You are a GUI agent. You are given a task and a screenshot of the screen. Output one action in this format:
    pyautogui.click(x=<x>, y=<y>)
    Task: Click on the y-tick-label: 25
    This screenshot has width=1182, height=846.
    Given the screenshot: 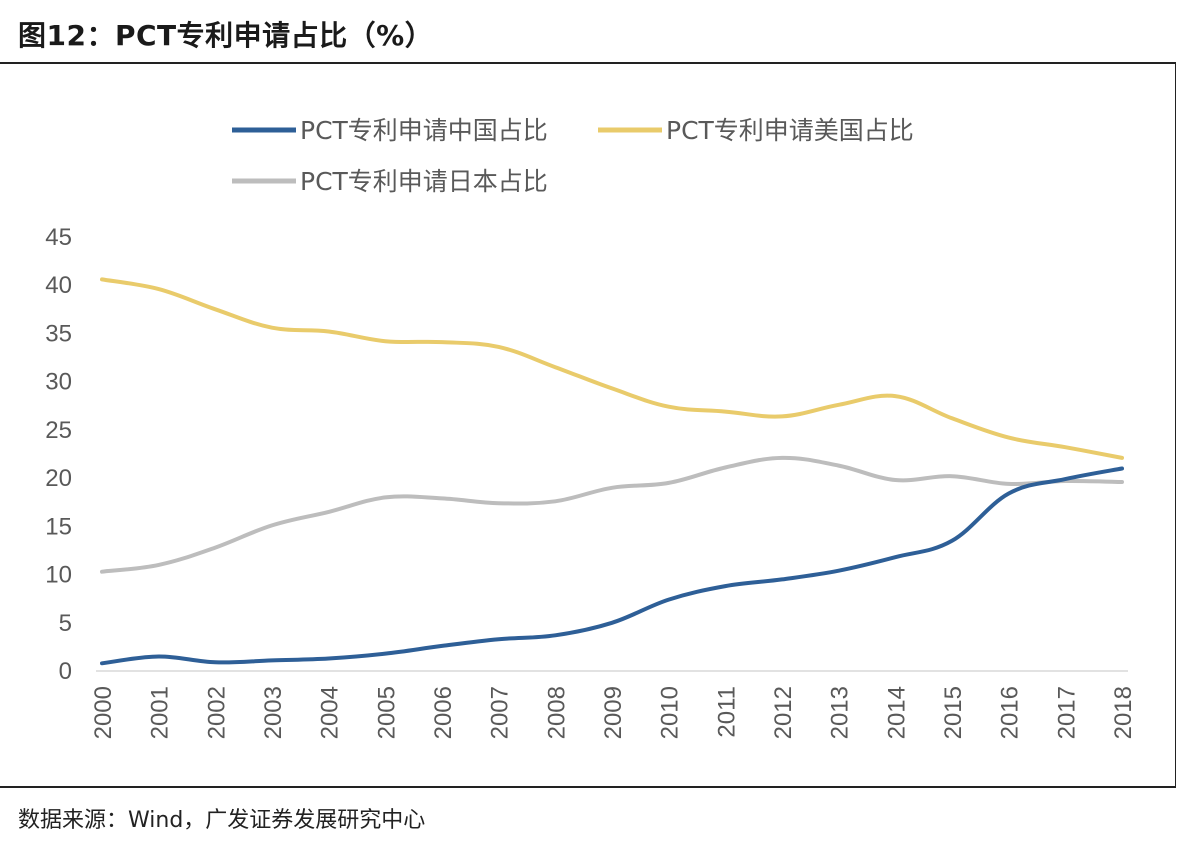 What is the action you would take?
    pyautogui.click(x=58, y=430)
    